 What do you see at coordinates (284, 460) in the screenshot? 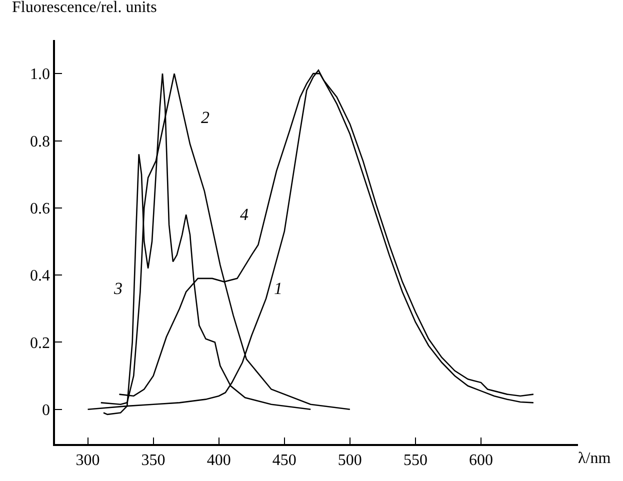
I see `x-tick-label: 450` at bounding box center [284, 460].